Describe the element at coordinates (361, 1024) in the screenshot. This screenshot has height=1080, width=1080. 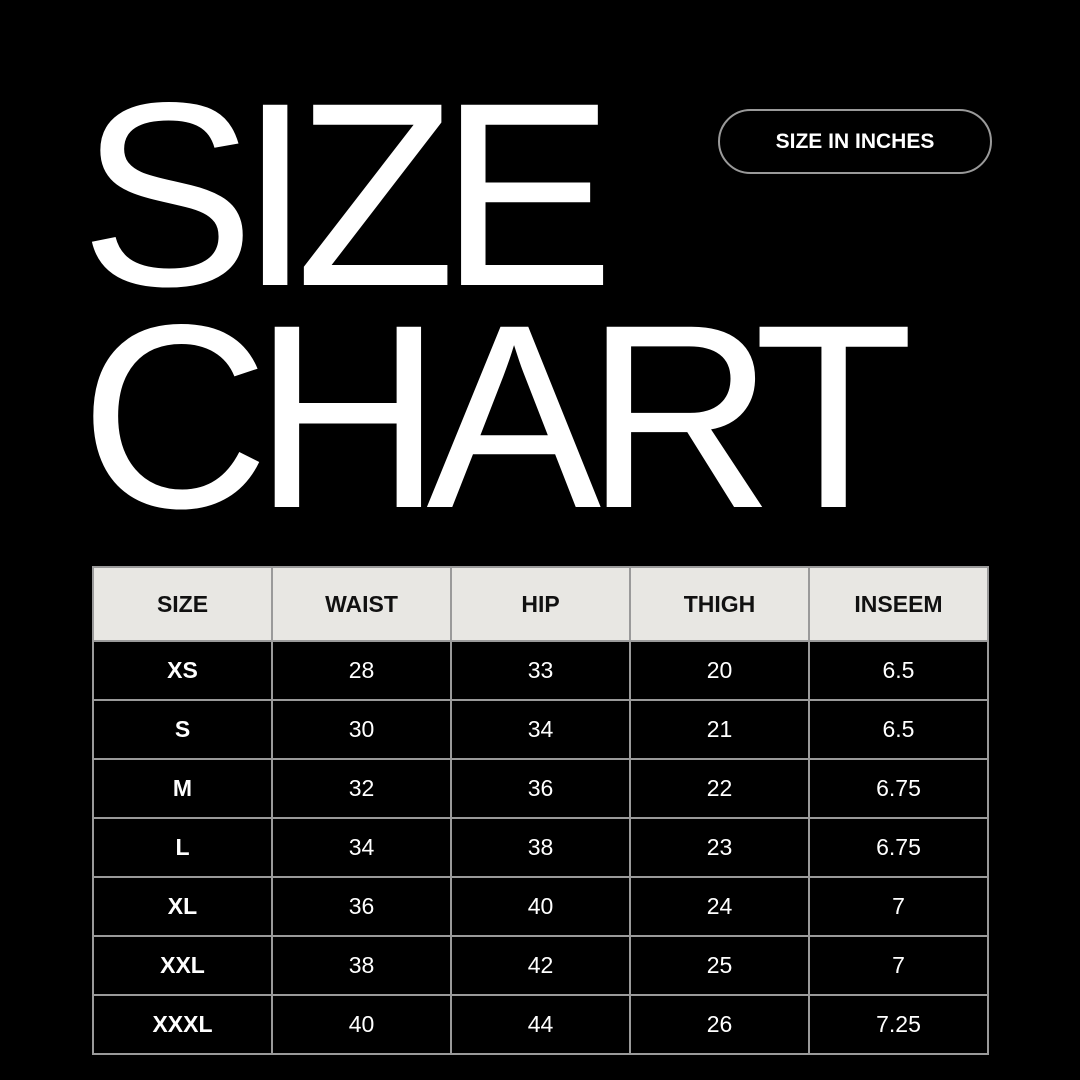
I see `measurement-cell-waist: 40` at that location.